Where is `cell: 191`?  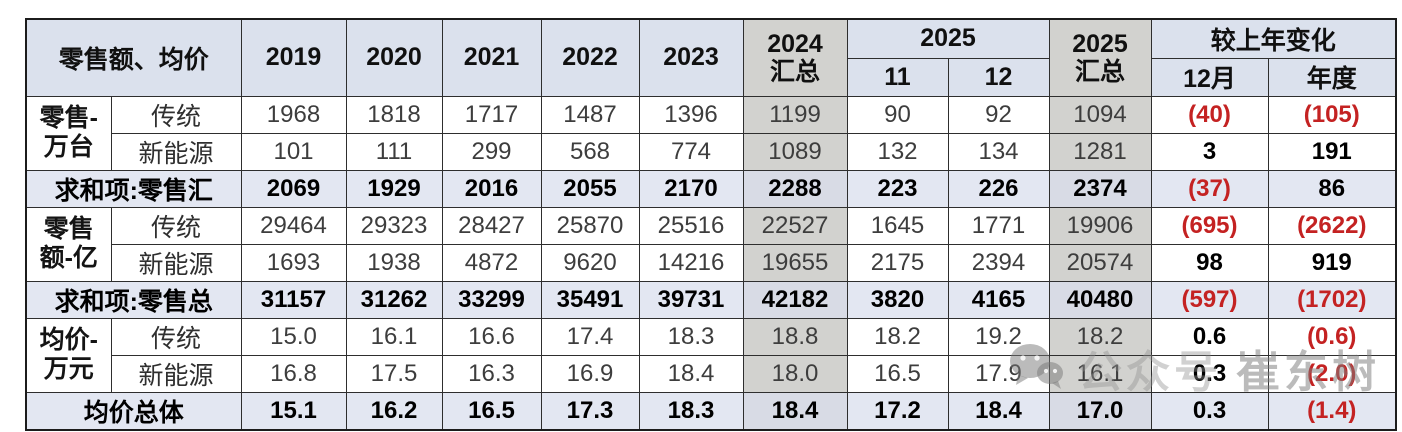
cell: 191 is located at coordinates (1332, 151).